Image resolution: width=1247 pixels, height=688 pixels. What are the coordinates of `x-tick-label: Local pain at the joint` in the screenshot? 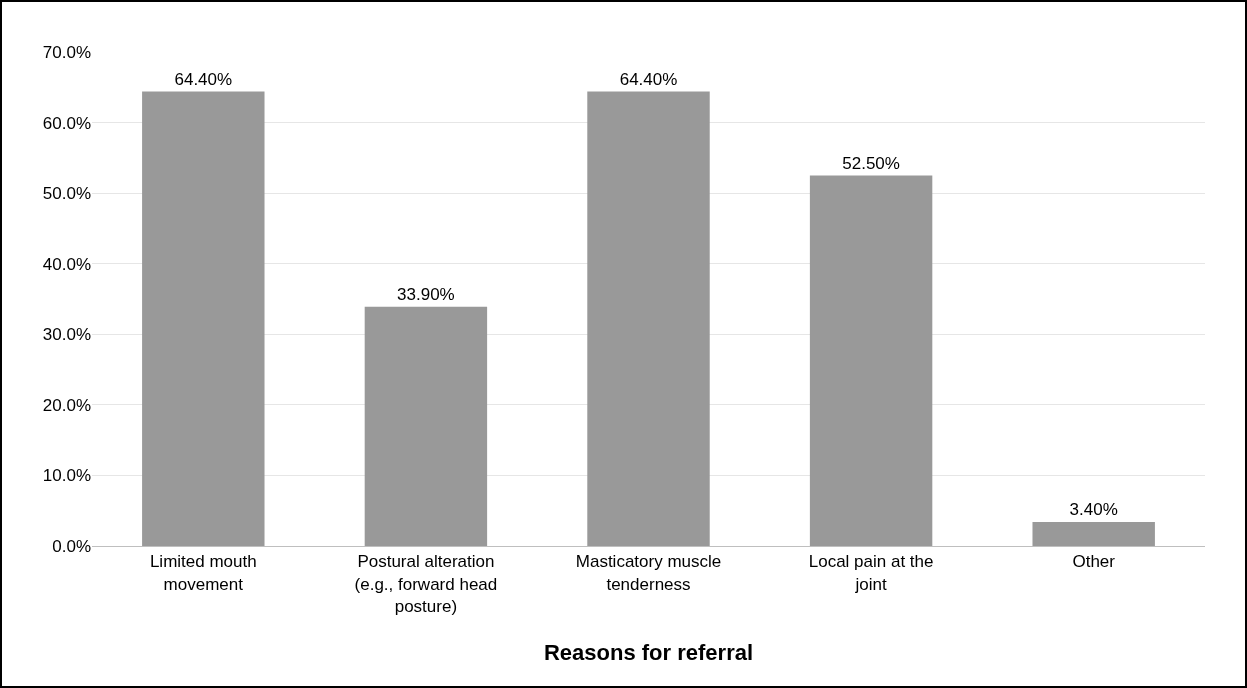 It's located at (871, 573).